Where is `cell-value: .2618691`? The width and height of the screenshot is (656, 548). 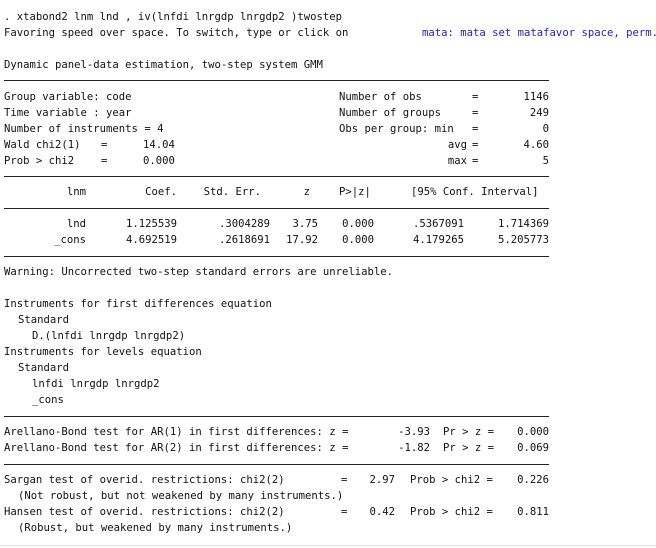 cell-value: .2618691 is located at coordinates (244, 240).